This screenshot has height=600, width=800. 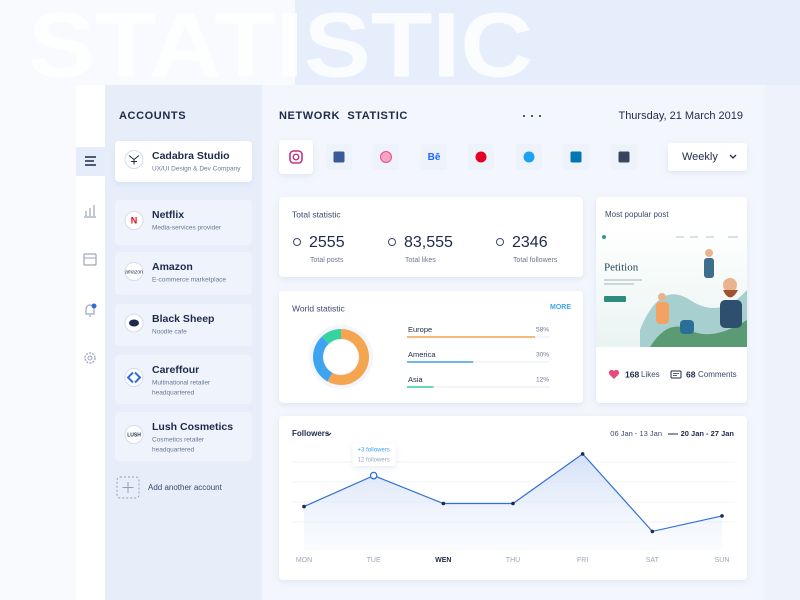 I want to click on comment-shape, so click(x=676, y=374).